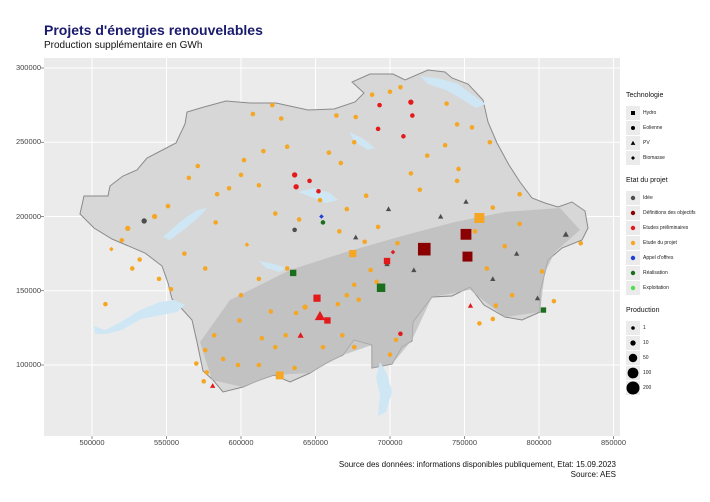  I want to click on legend-status-item: Exploitation, so click(668, 287).